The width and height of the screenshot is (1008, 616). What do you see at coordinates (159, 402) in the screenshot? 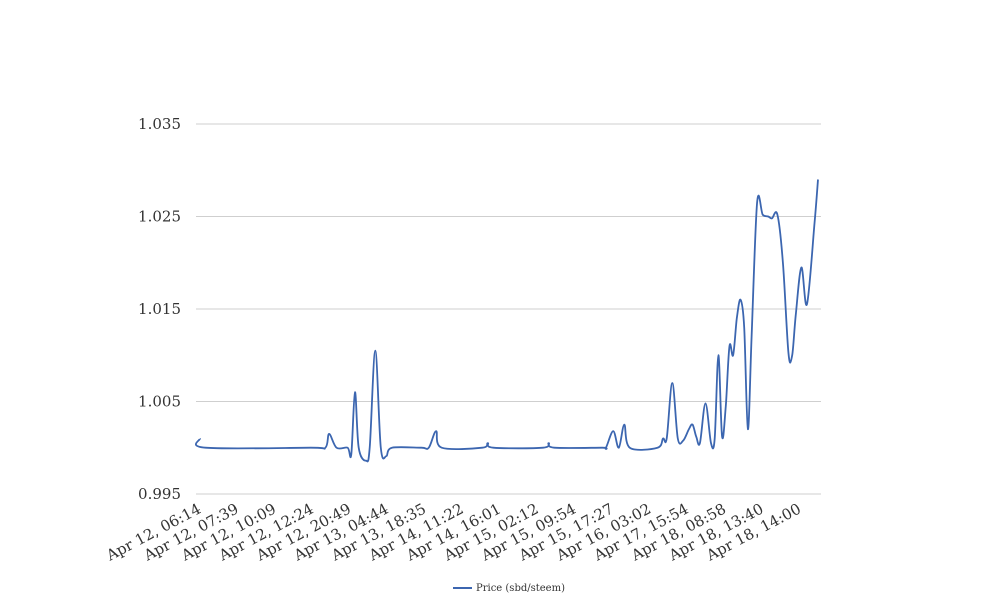
I see `y-tick-label: 1.005` at bounding box center [159, 402].